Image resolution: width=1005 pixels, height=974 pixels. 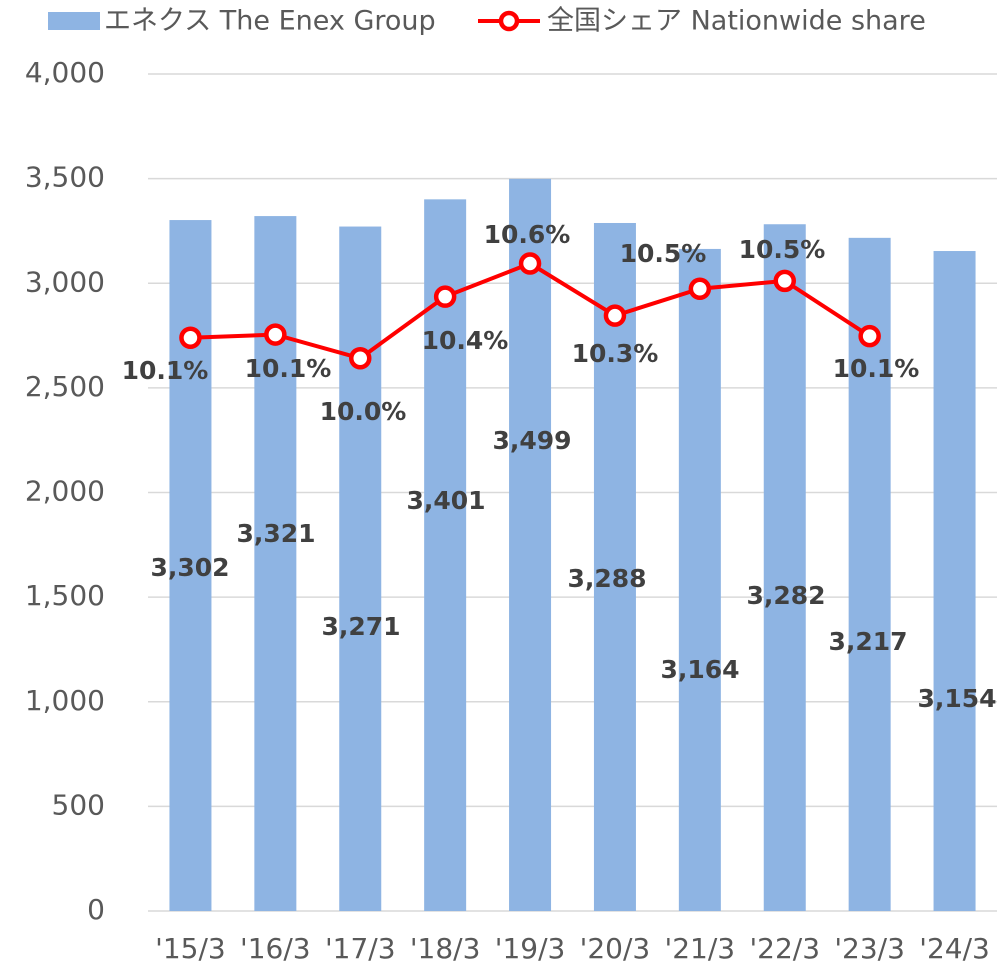 What do you see at coordinates (363, 411) in the screenshot?
I see `data-label: 10.0%` at bounding box center [363, 411].